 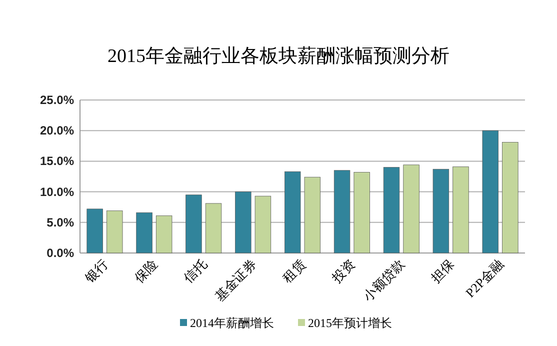 What do you see at coordinates (294, 271) in the screenshot?
I see `x-tick-label: 租赁` at bounding box center [294, 271].